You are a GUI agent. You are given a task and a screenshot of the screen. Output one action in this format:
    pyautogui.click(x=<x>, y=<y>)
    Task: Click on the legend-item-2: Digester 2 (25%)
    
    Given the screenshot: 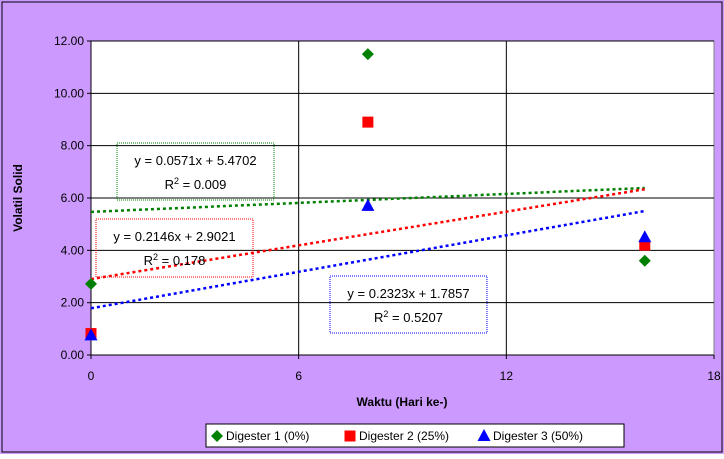 What is the action you would take?
    pyautogui.click(x=397, y=436)
    